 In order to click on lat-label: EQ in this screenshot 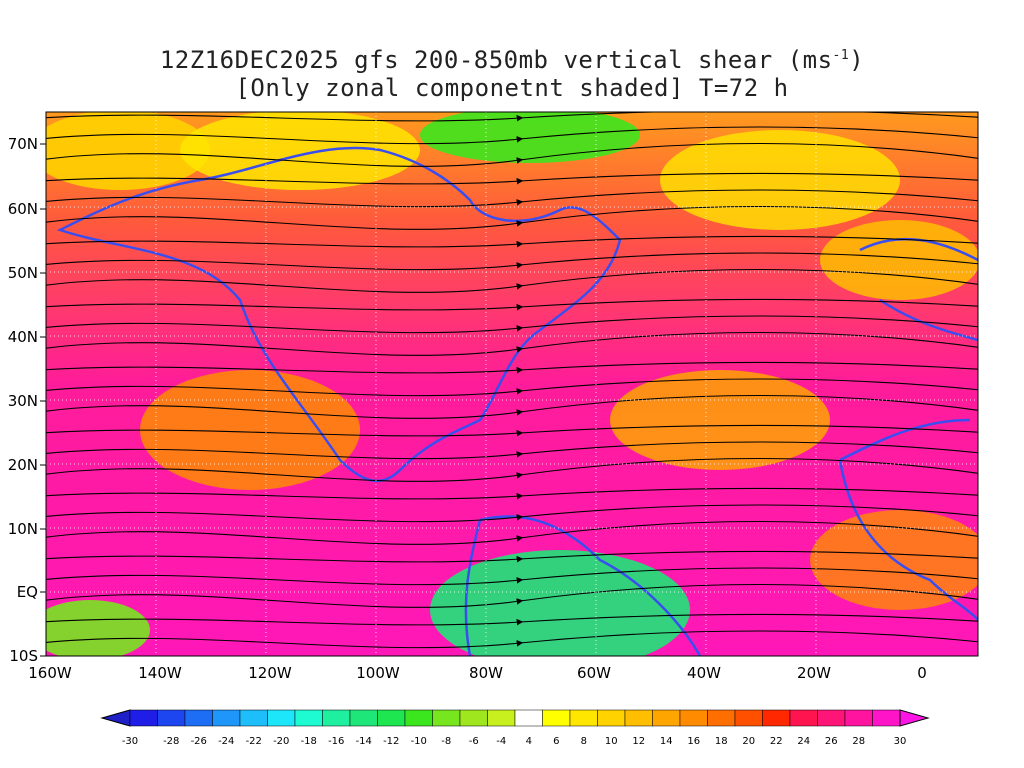, I will do `click(27, 592)`.